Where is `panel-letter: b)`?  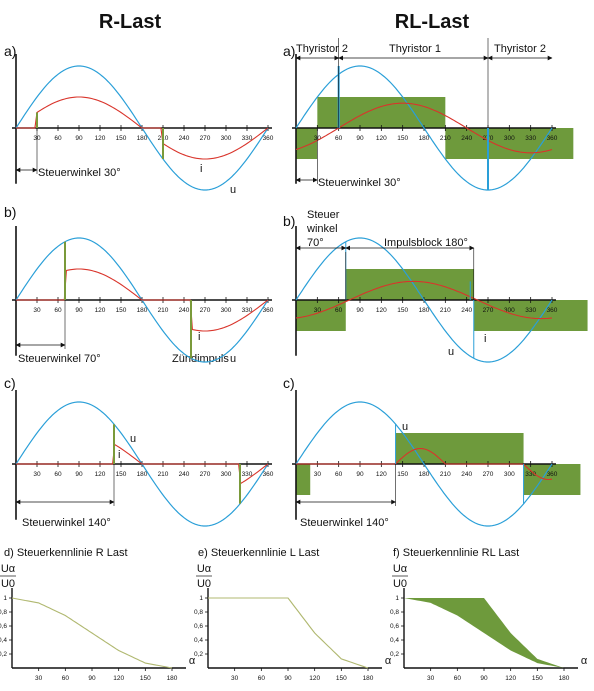
panel-letter: b) is located at coordinates (10, 212).